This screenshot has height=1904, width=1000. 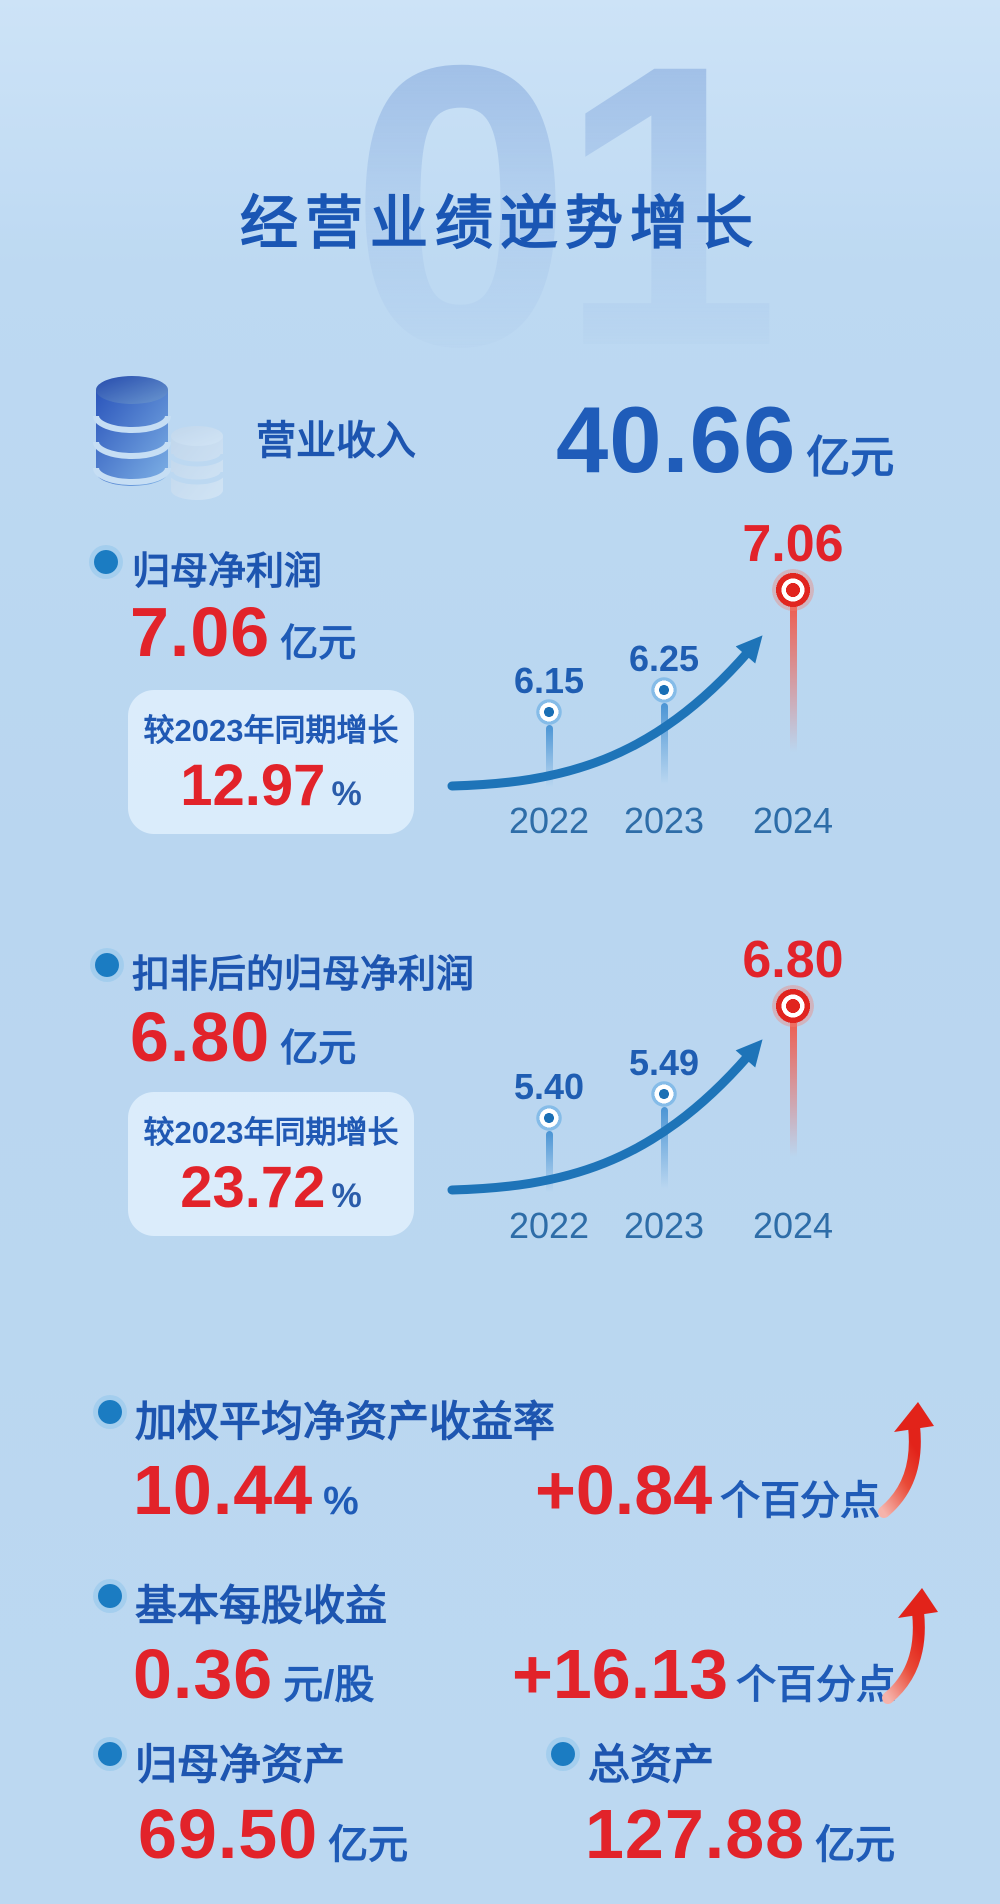 What do you see at coordinates (261, 1605) in the screenshot?
I see `metric-eps-label: 基本每股收益` at bounding box center [261, 1605].